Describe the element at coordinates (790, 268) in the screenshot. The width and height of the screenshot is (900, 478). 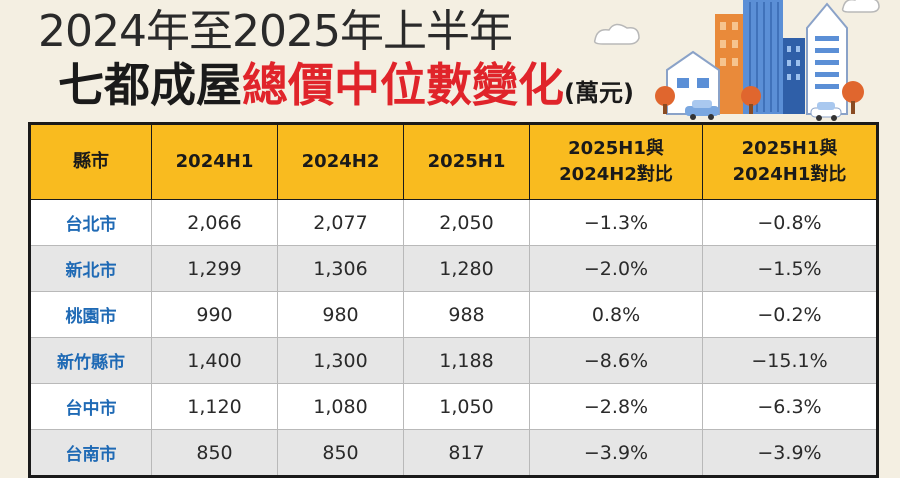
I see `change-cell: −1.5%` at that location.